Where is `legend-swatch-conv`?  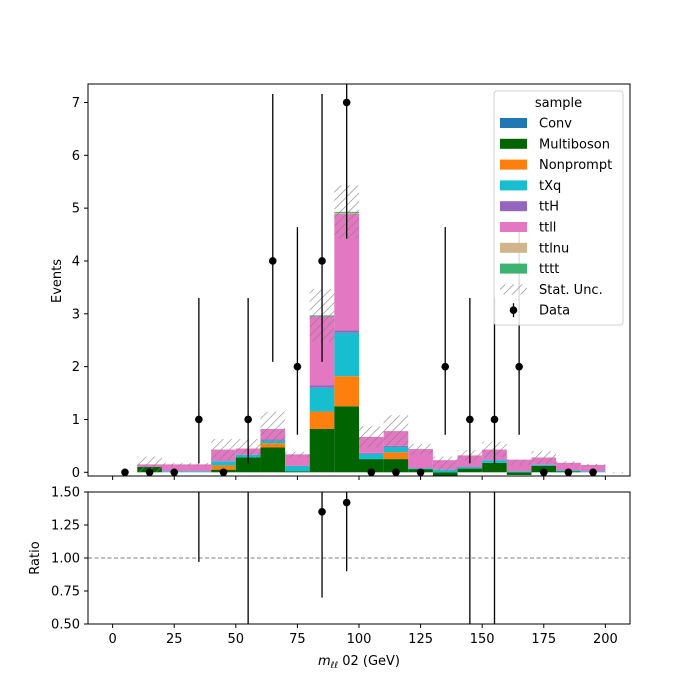
legend-swatch-conv is located at coordinates (513, 123).